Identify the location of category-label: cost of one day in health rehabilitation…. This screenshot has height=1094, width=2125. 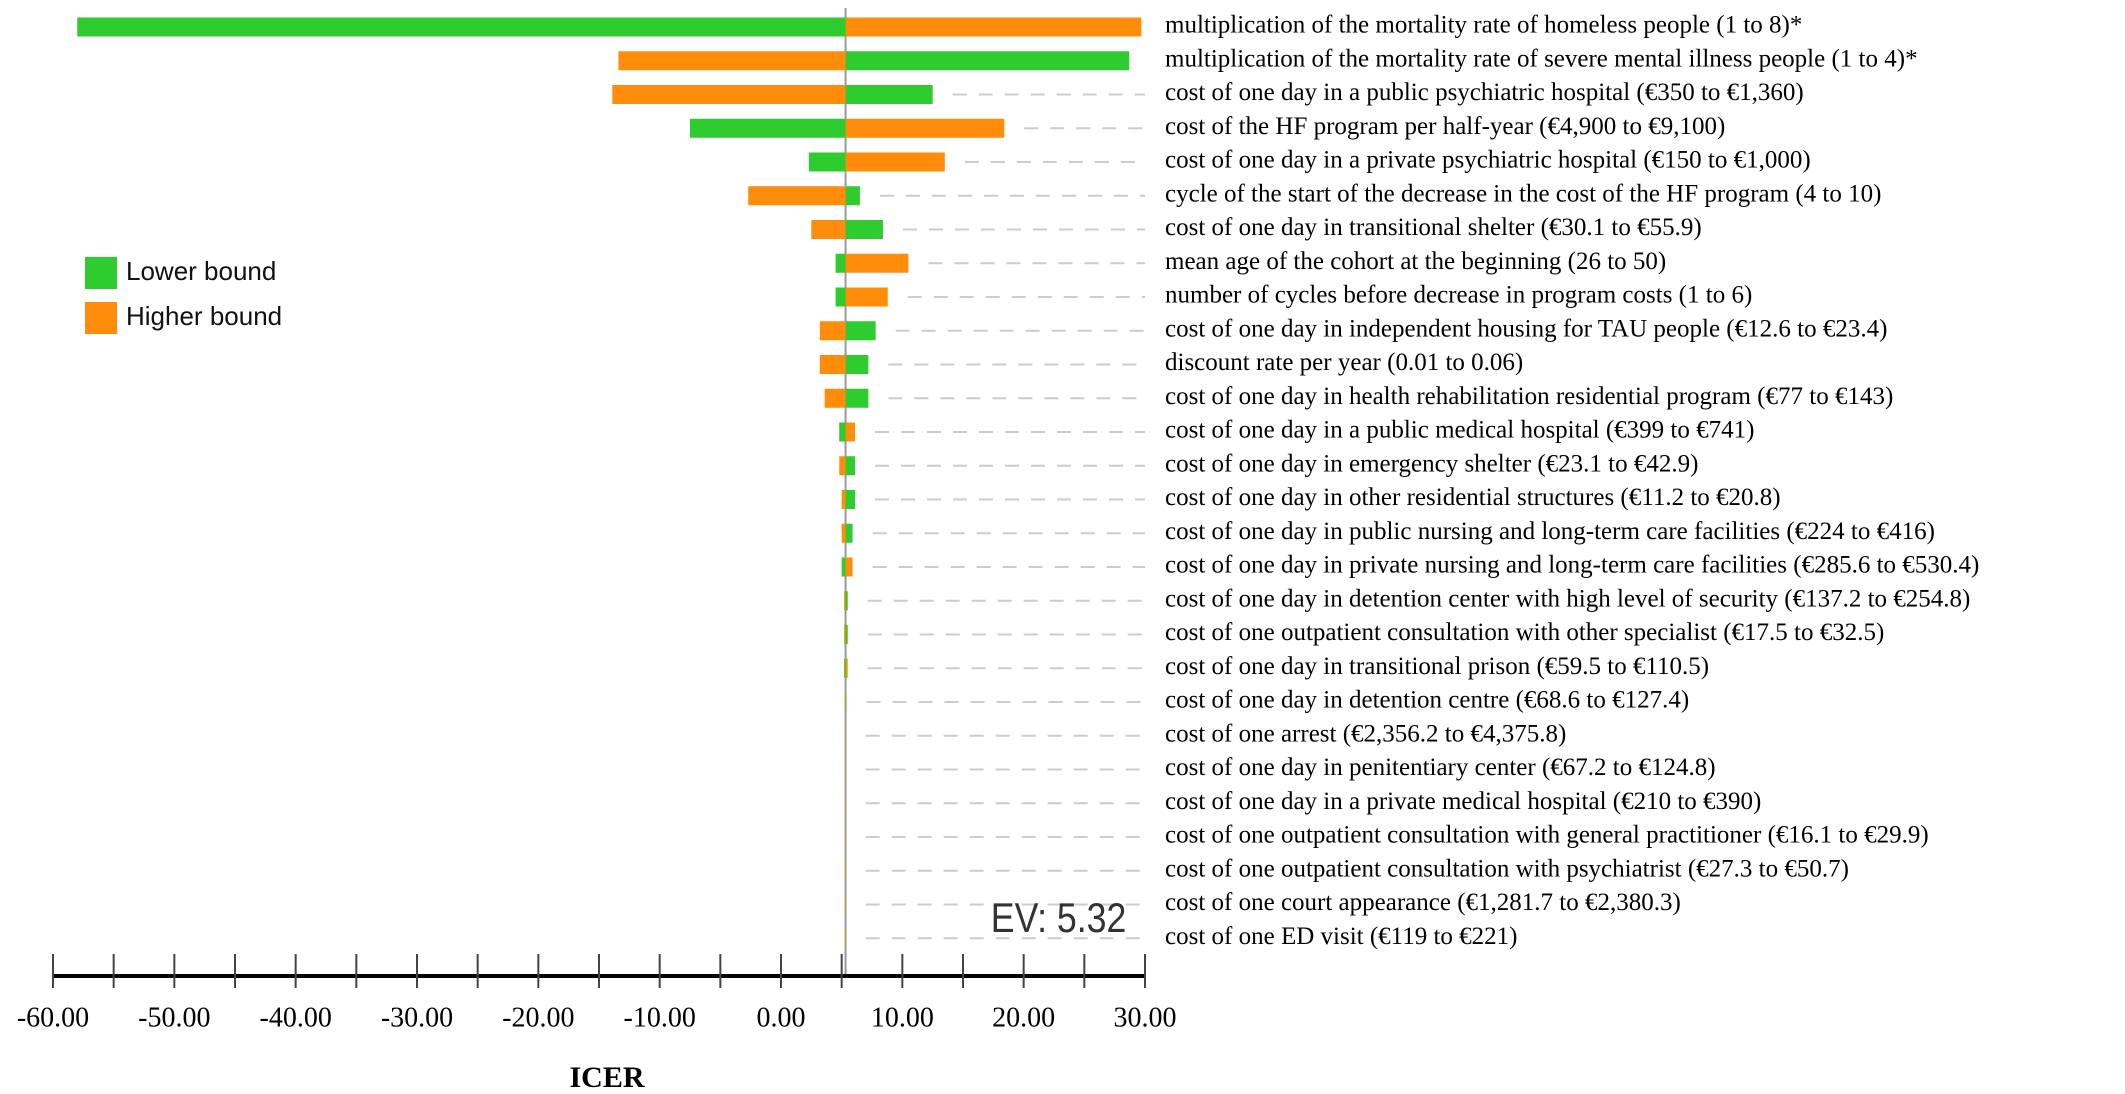
(1529, 396).